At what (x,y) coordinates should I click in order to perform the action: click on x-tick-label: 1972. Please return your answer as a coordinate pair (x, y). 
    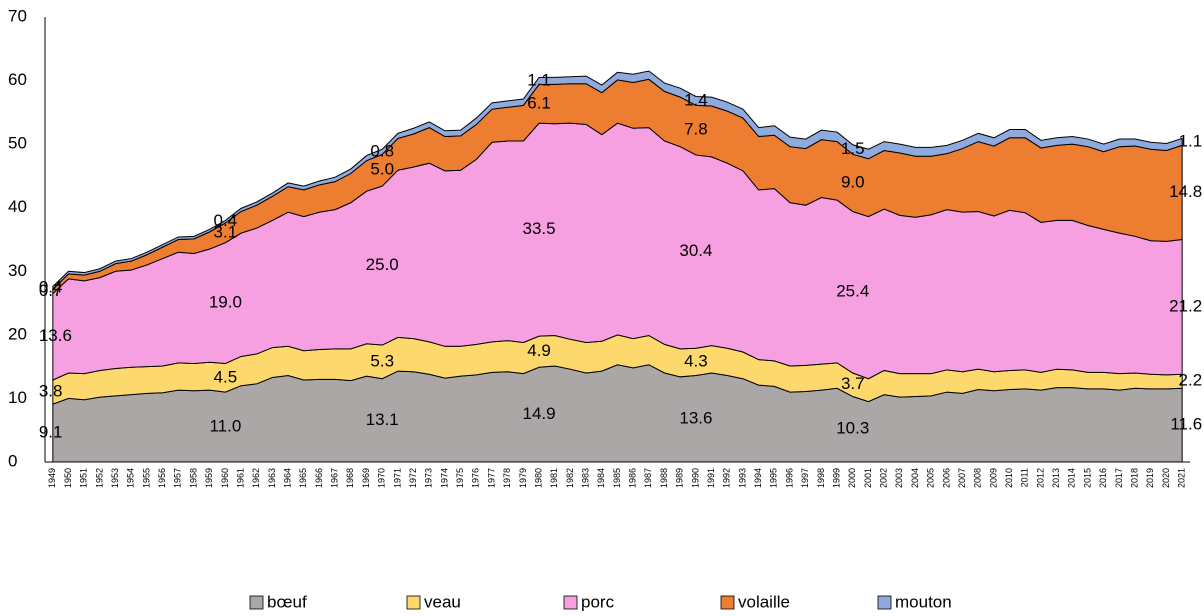
    Looking at the image, I should click on (413, 478).